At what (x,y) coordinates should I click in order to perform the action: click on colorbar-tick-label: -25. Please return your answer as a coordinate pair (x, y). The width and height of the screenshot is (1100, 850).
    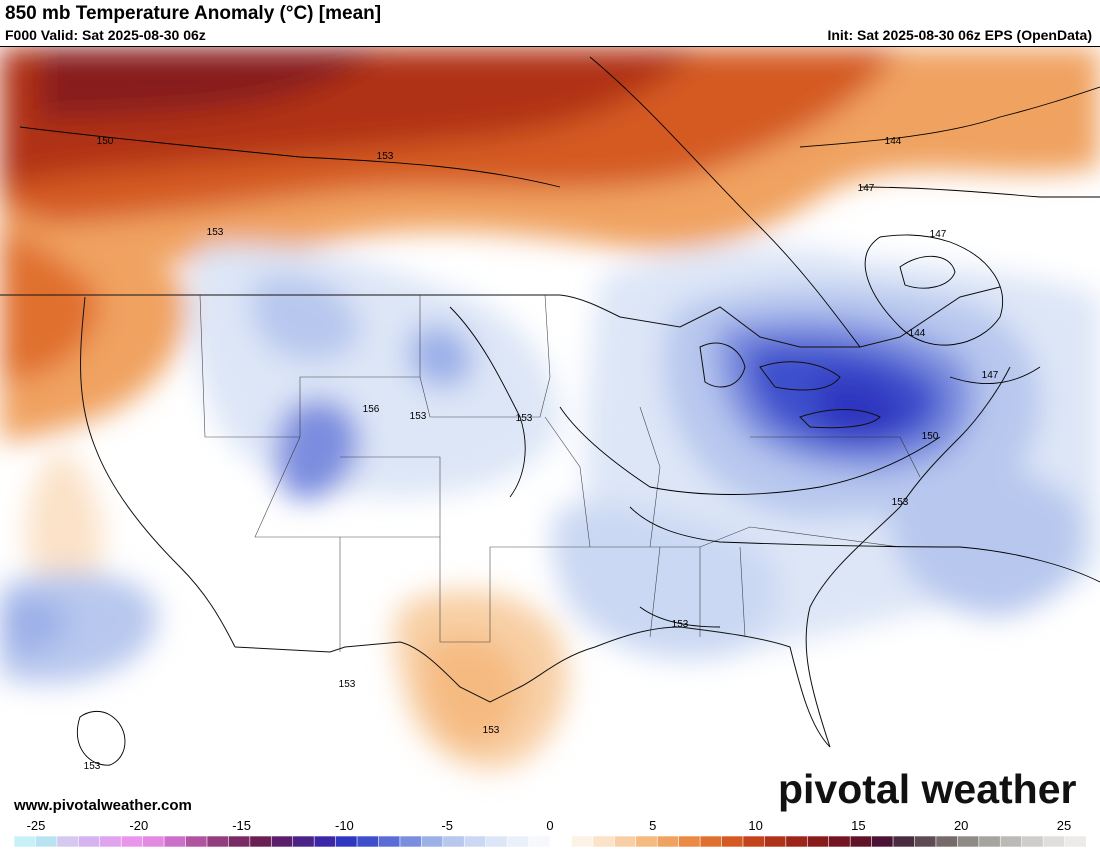
    Looking at the image, I should click on (36, 825).